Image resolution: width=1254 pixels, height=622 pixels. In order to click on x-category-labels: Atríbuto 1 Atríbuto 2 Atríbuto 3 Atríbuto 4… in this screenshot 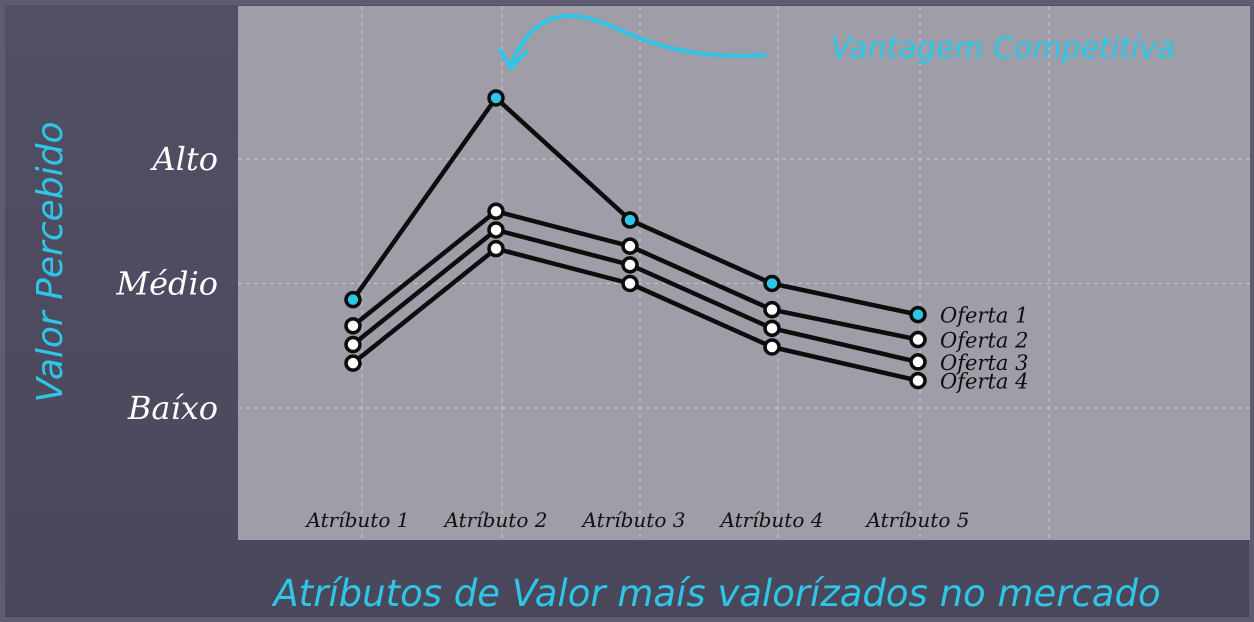, I will do `click(637, 520)`.